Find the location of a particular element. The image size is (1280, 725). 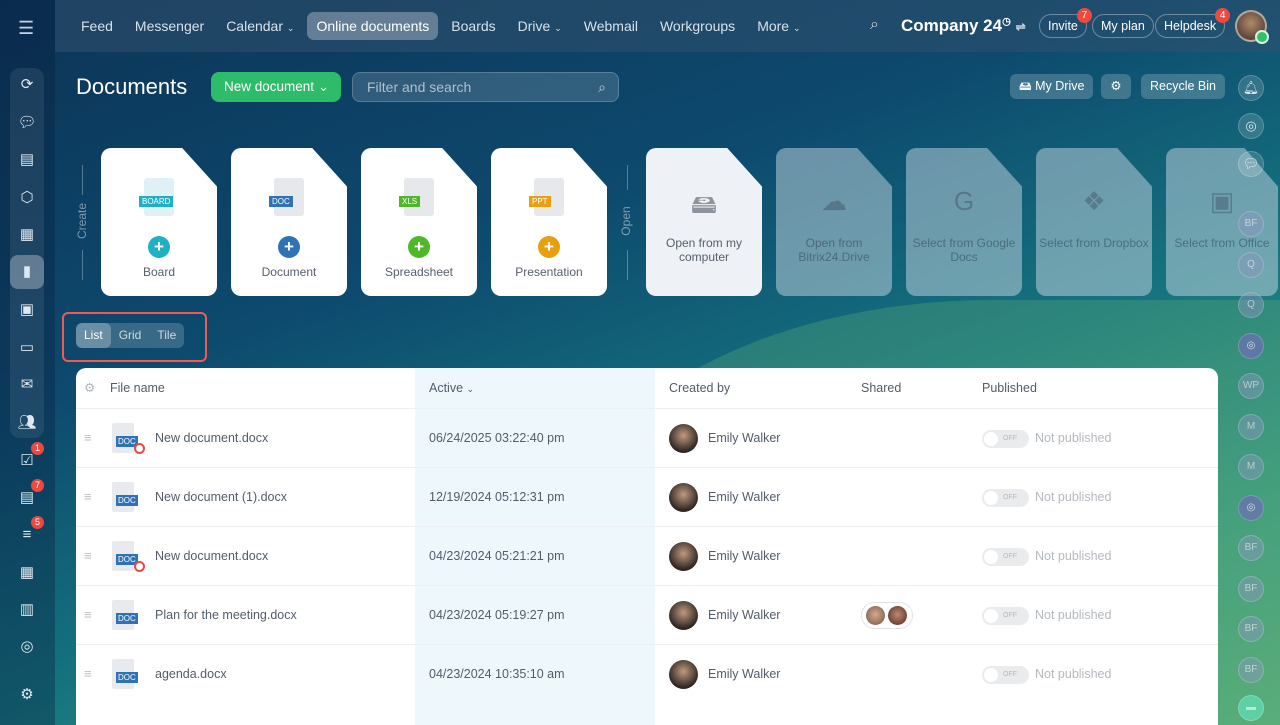

open-card-1: 🖴︎ Open from my computer is located at coordinates (704, 222).